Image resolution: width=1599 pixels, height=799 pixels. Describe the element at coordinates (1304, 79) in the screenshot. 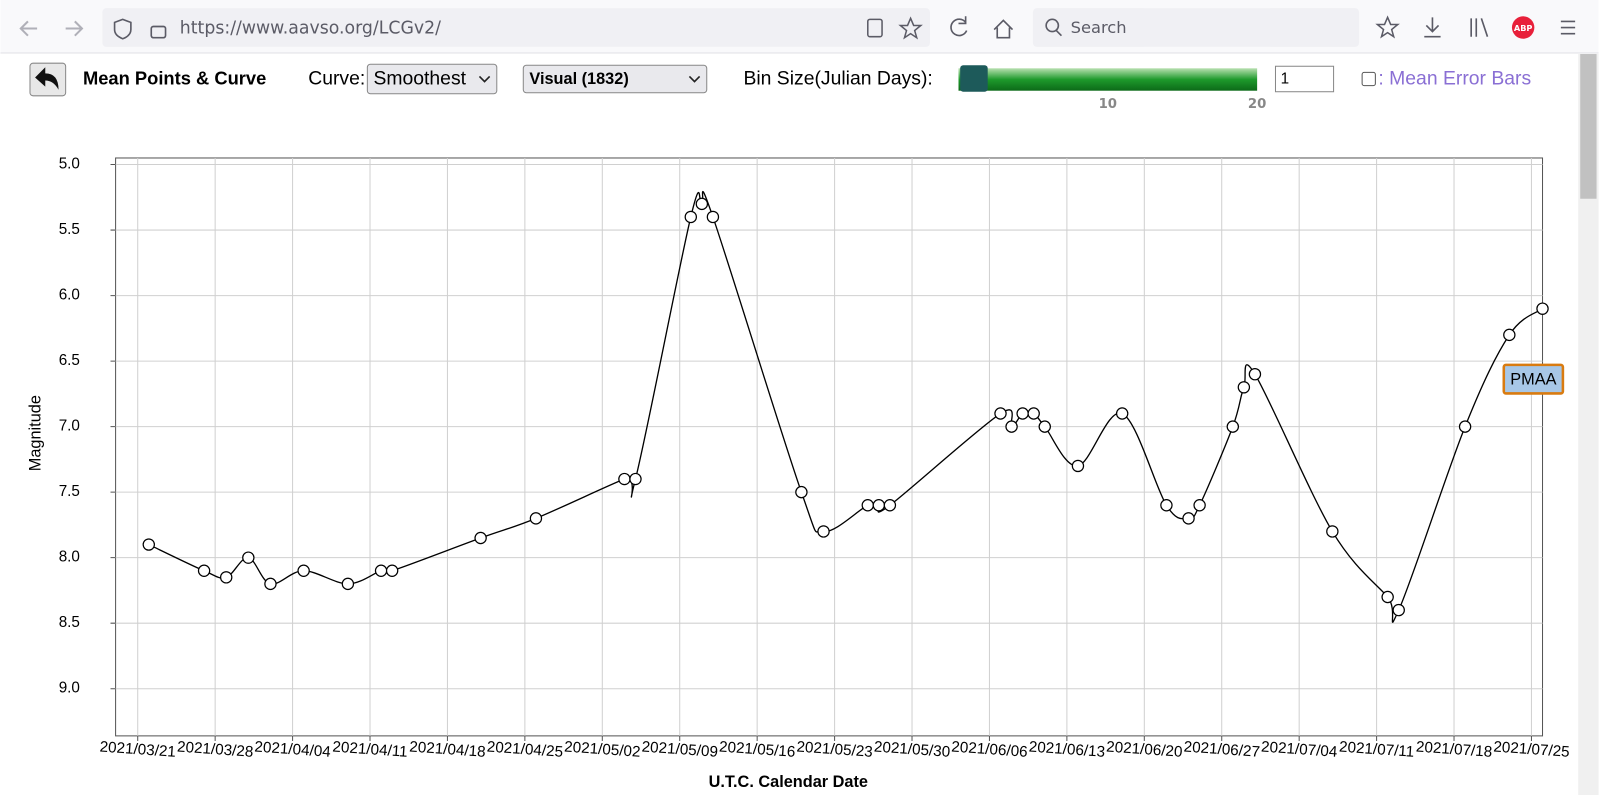

I see `bin-input` at that location.